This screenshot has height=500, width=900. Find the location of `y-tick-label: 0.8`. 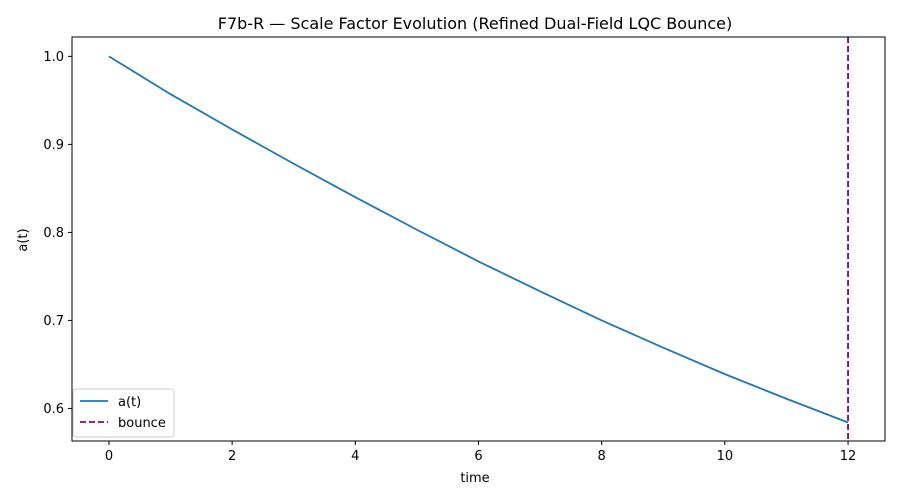

y-tick-label: 0.8 is located at coordinates (53, 233).